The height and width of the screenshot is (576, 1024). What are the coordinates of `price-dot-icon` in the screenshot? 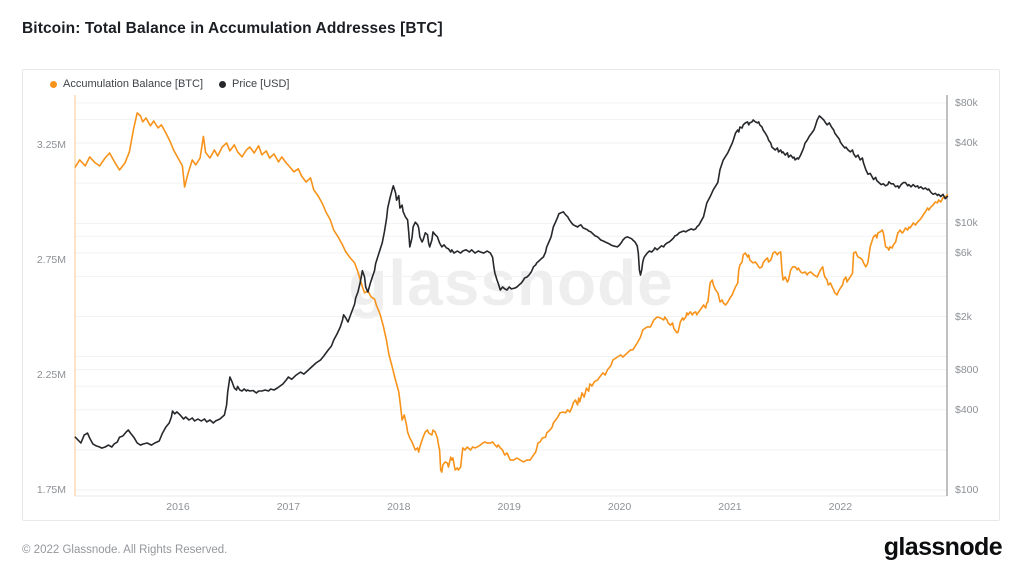 It's located at (223, 84).